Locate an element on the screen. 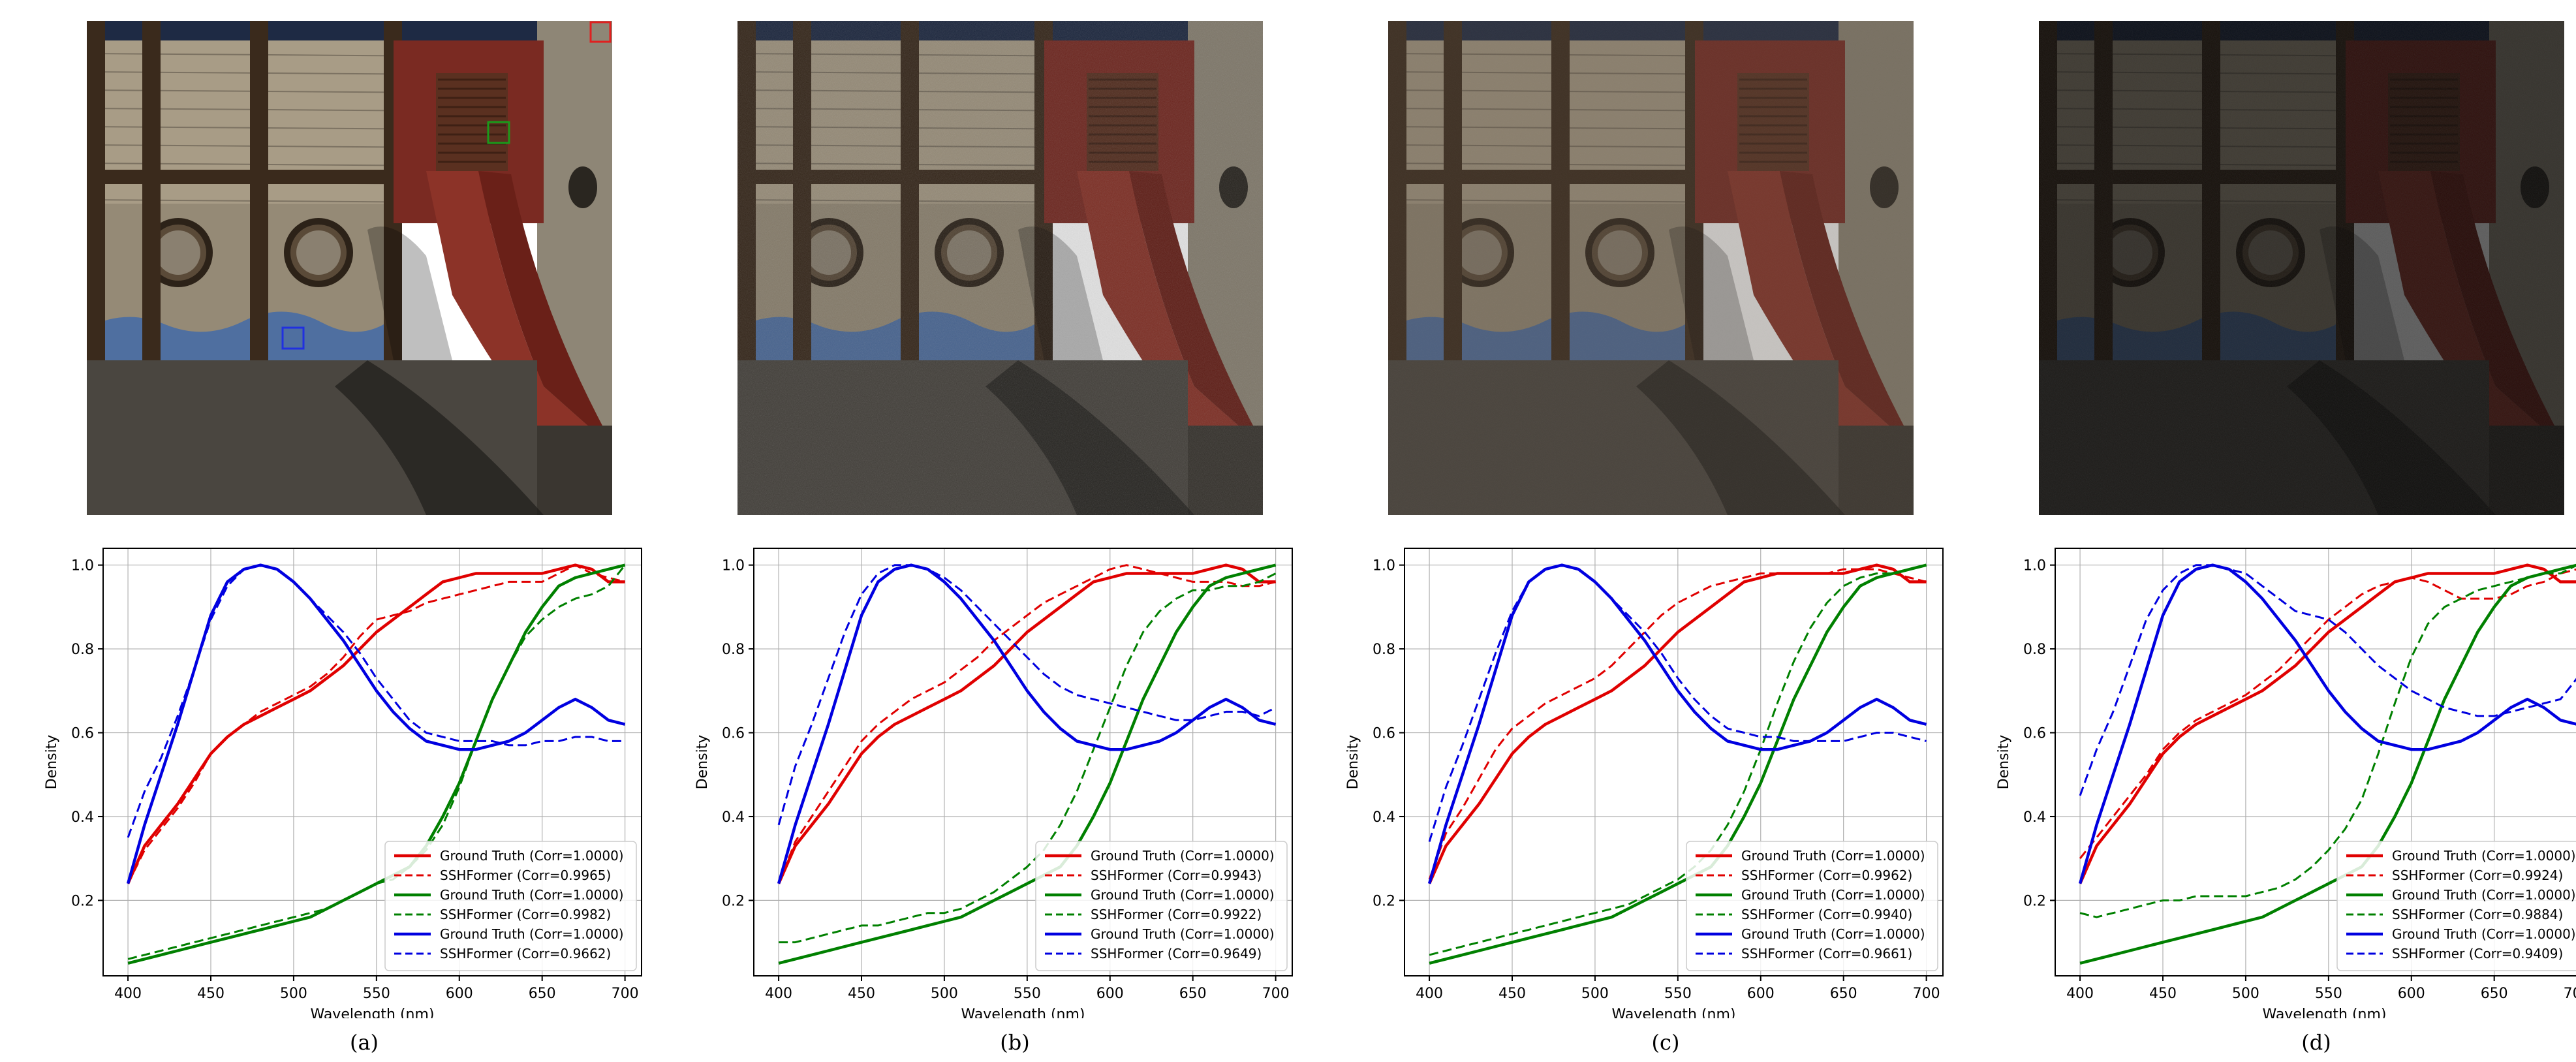 The height and width of the screenshot is (1062, 2576). scene-photo is located at coordinates (2301, 268).